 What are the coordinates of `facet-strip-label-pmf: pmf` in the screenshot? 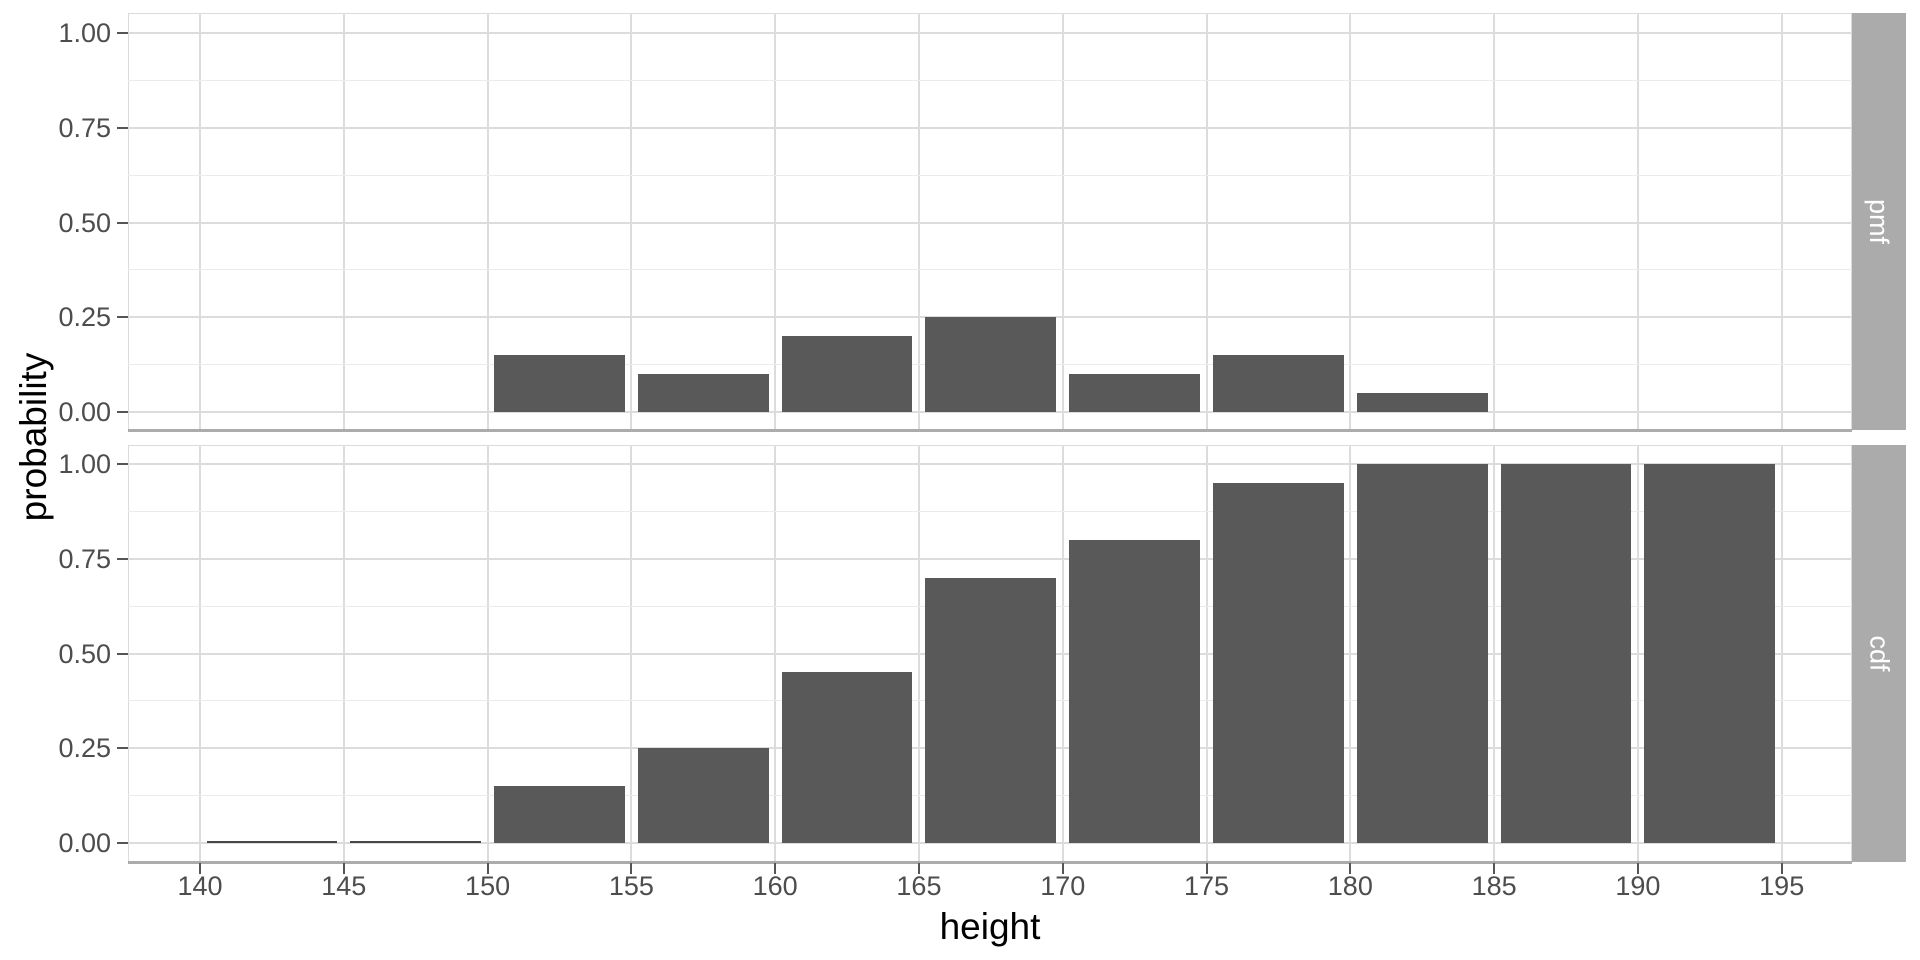 It's located at (1879, 221).